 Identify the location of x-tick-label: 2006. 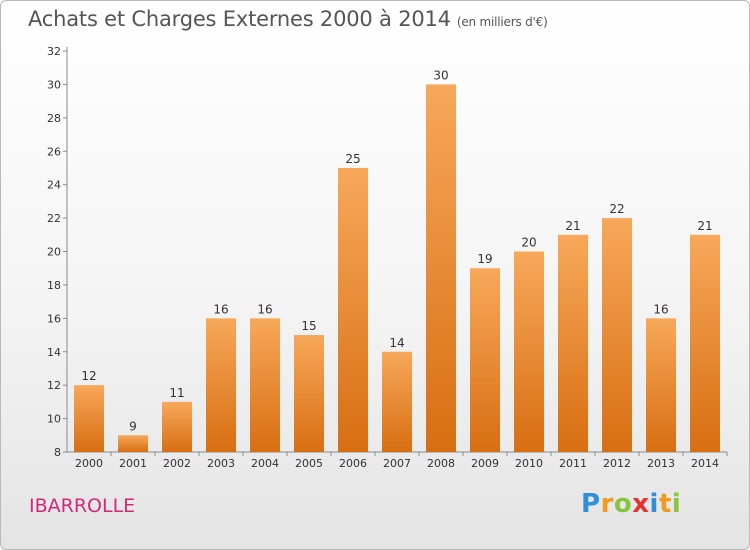
(353, 463).